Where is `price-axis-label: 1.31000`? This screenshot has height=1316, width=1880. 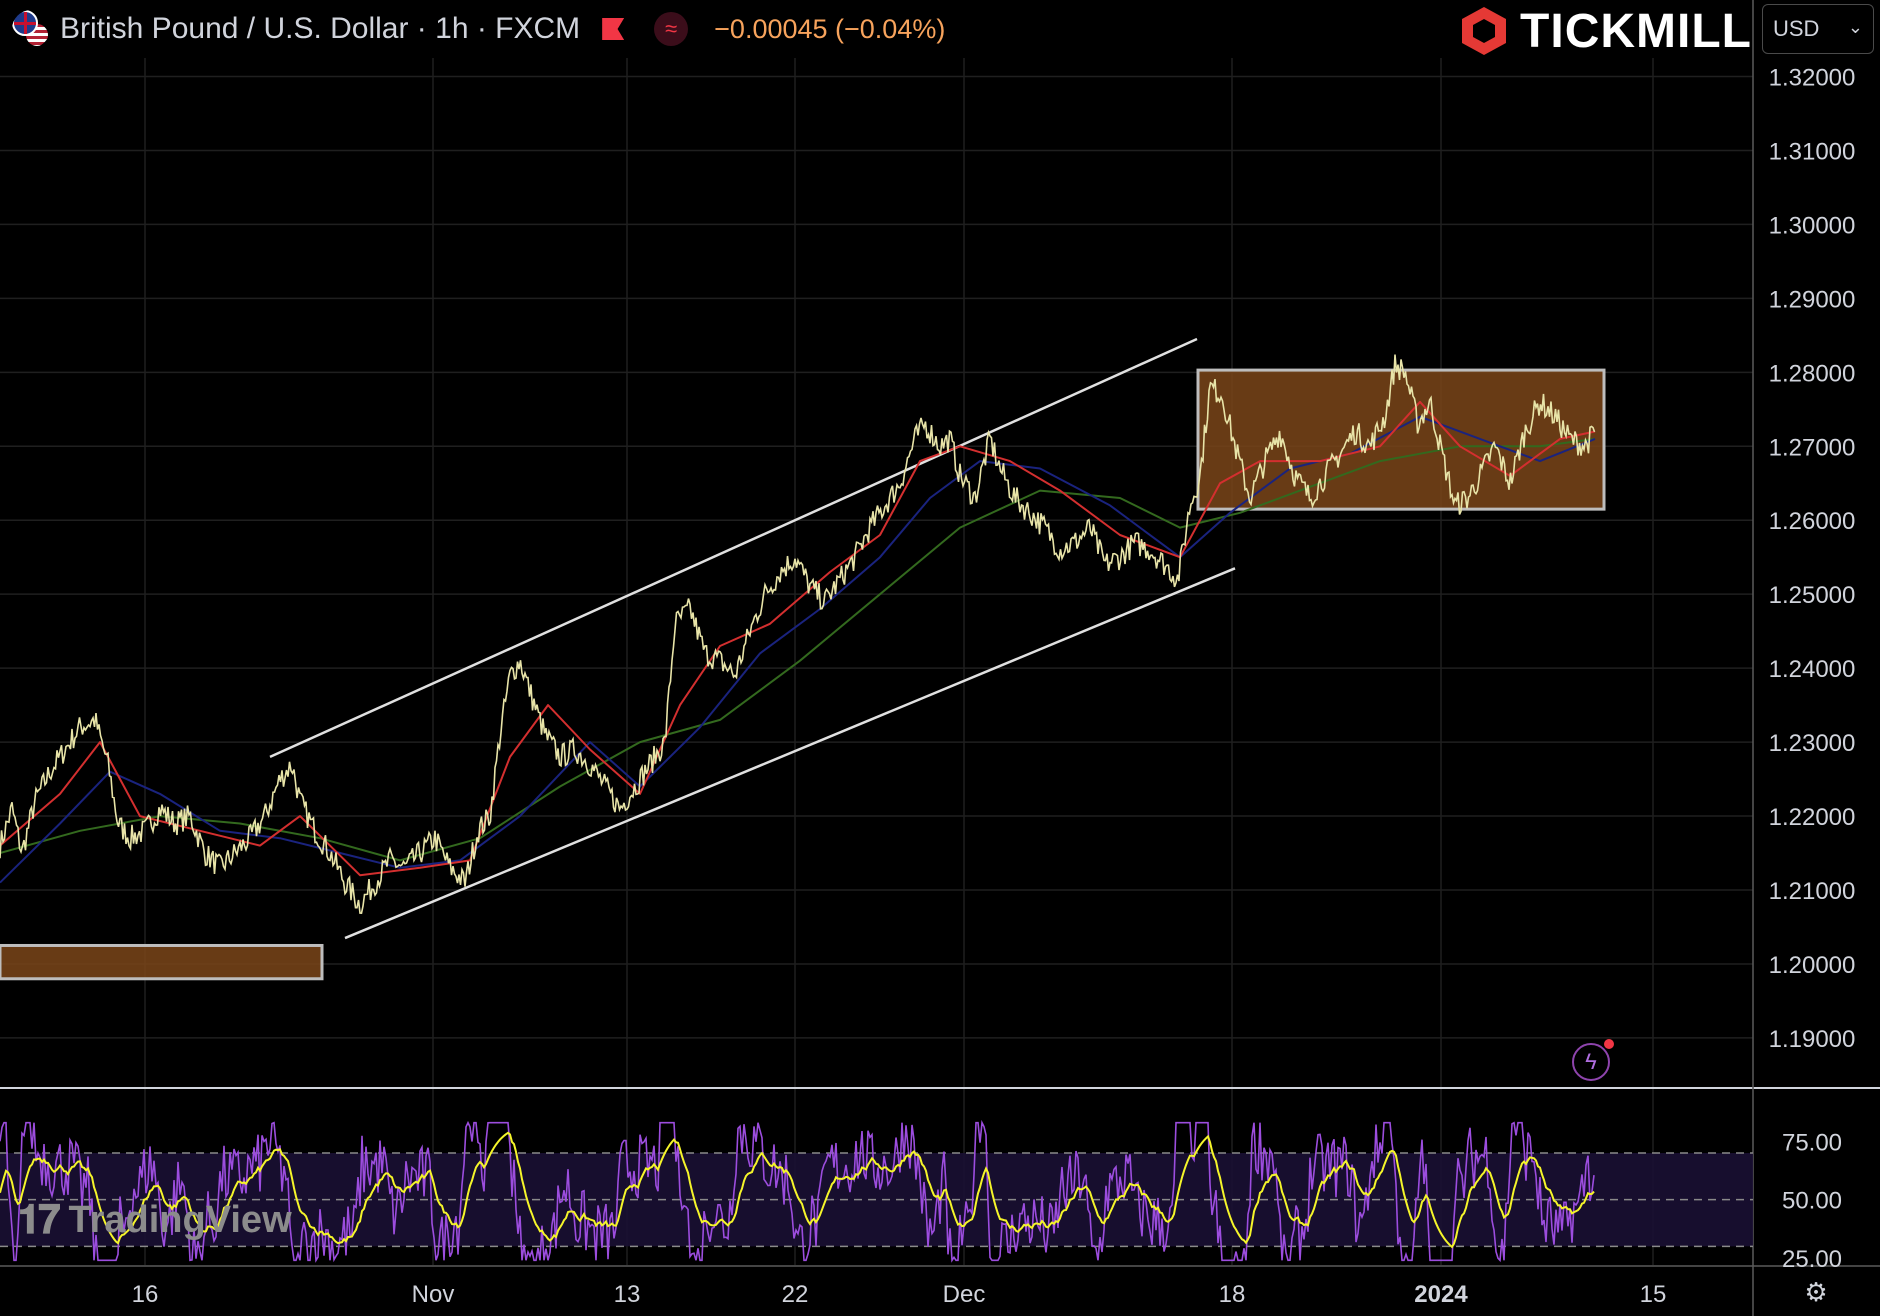
price-axis-label: 1.31000 is located at coordinates (1812, 151).